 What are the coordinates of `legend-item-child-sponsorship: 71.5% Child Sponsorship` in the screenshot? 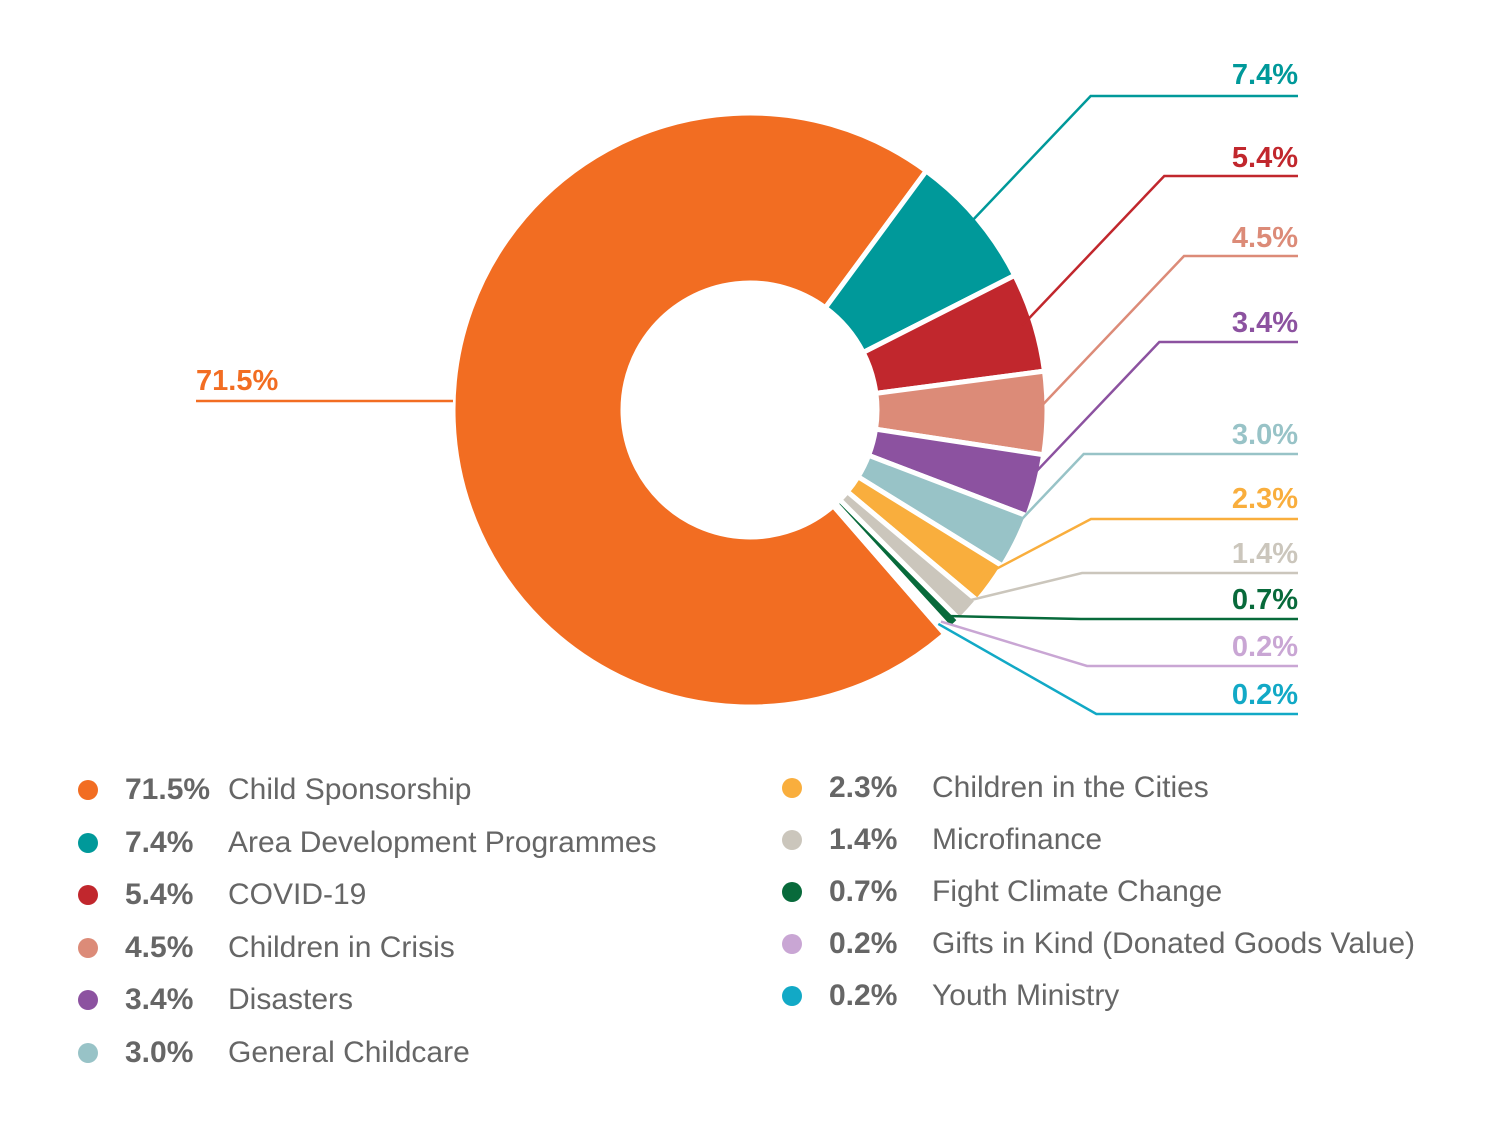 It's located at (274, 790).